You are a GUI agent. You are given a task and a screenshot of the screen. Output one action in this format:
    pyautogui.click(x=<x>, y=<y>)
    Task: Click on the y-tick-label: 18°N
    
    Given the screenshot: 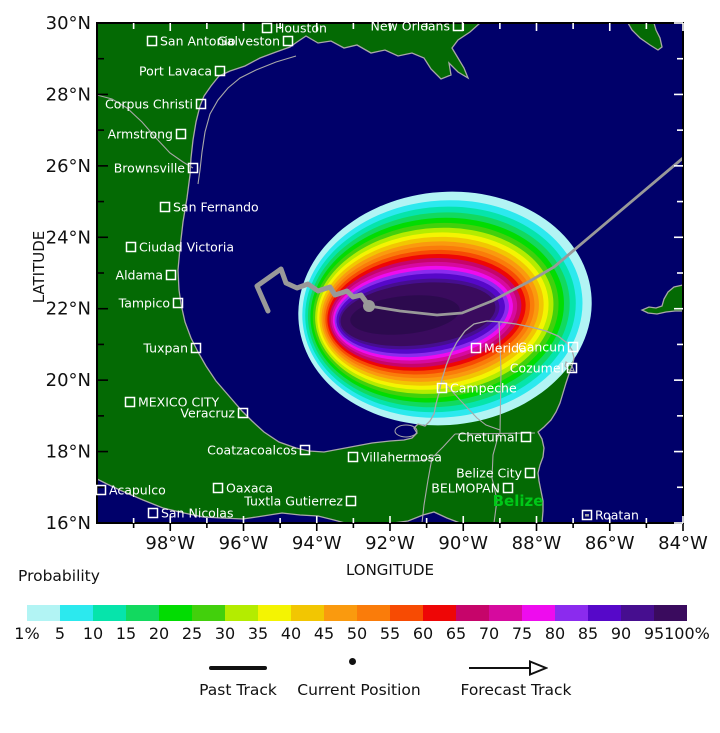 What is the action you would take?
    pyautogui.click(x=68, y=452)
    